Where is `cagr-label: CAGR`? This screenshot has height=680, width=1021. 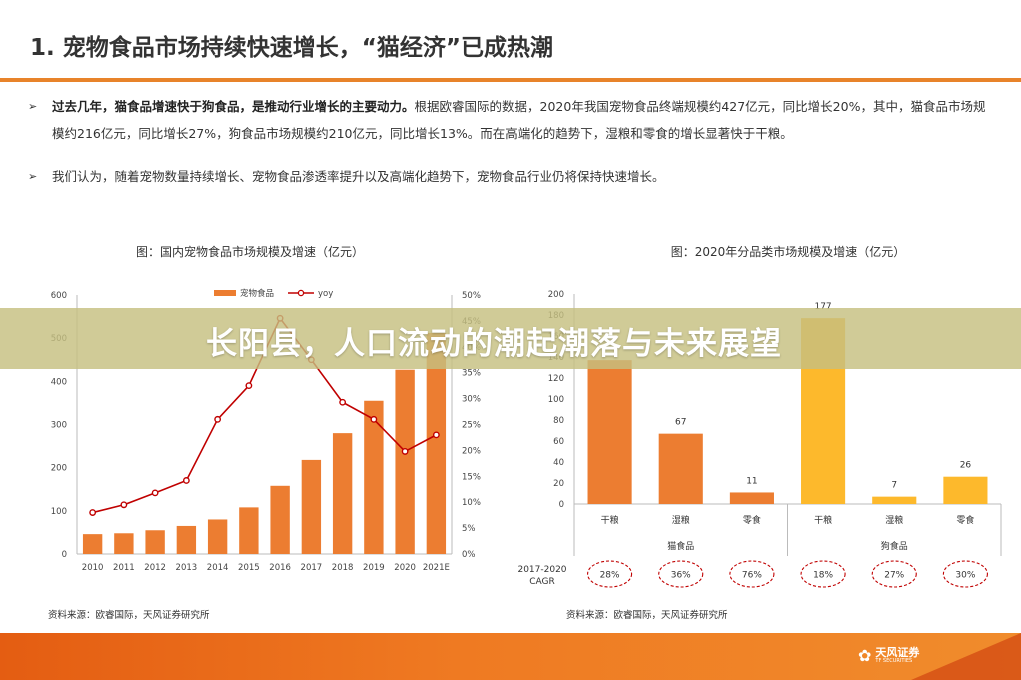 cagr-label: CAGR is located at coordinates (542, 582).